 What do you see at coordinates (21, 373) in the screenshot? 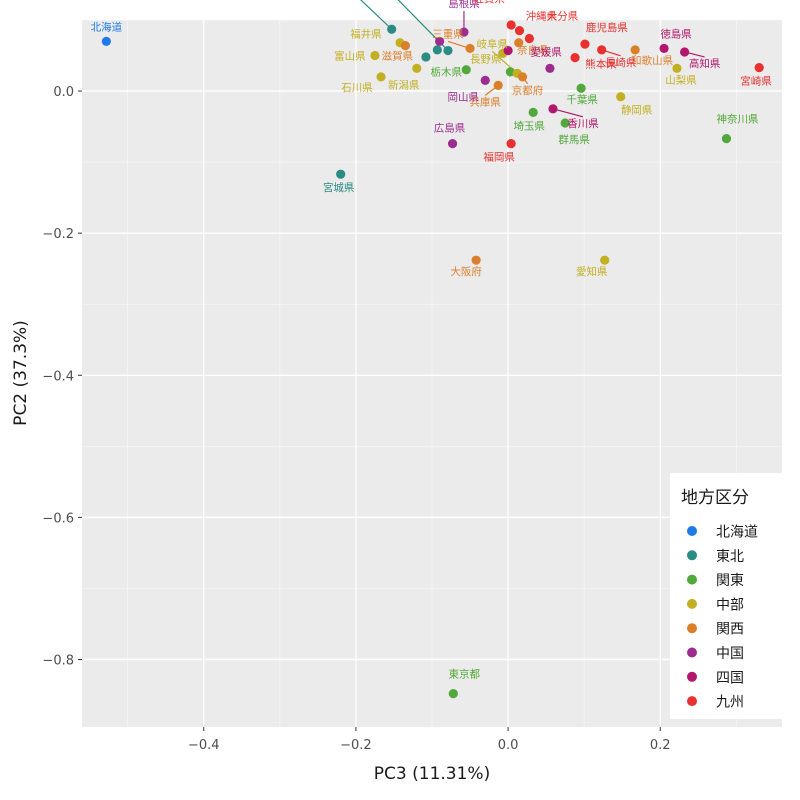
I see `y-axis-title: PC2 (37.3%)` at bounding box center [21, 373].